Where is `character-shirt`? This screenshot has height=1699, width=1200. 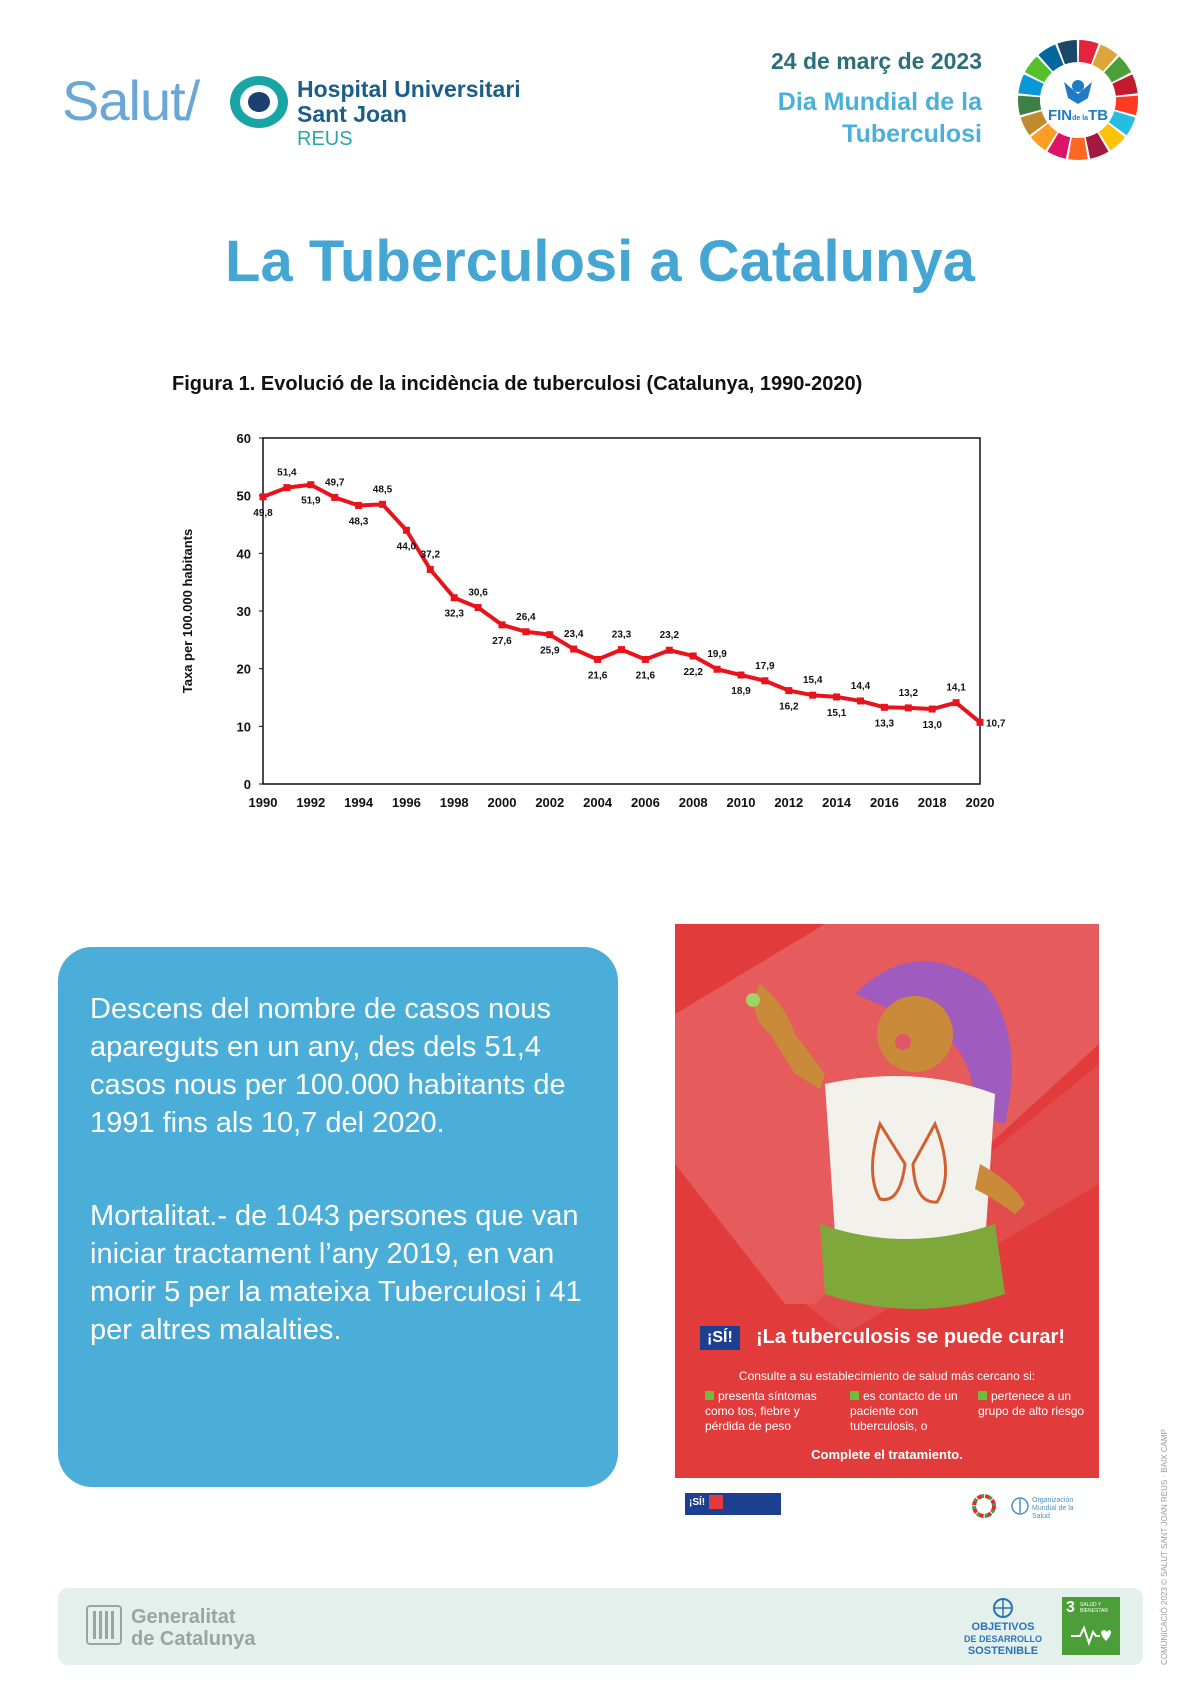
character-shirt is located at coordinates (910, 1163).